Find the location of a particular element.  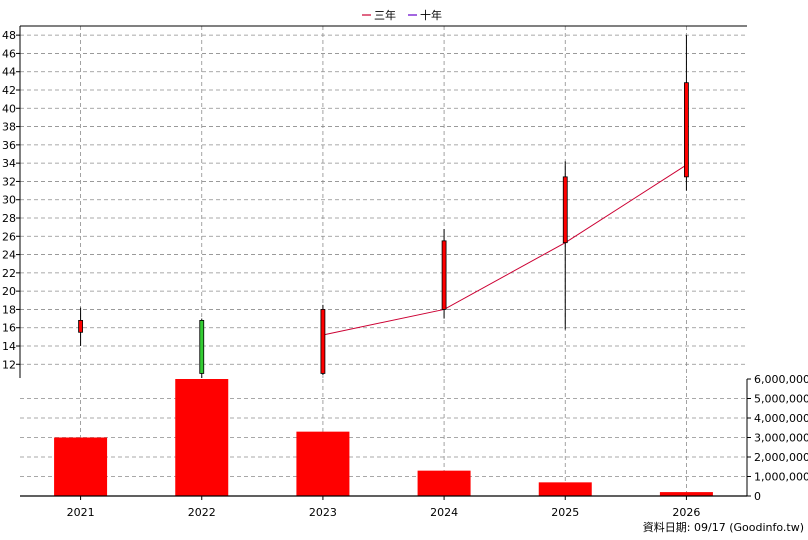

x-tick-label: 2026 is located at coordinates (686, 512).